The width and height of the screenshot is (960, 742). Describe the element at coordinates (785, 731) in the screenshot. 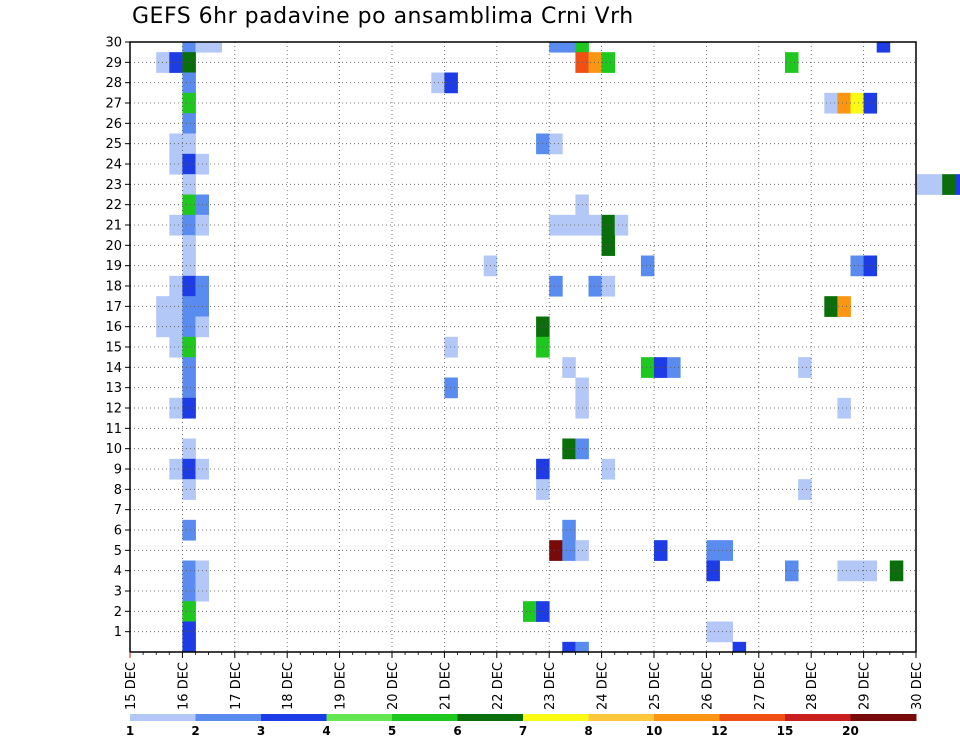

I see `legend-label: 15` at that location.